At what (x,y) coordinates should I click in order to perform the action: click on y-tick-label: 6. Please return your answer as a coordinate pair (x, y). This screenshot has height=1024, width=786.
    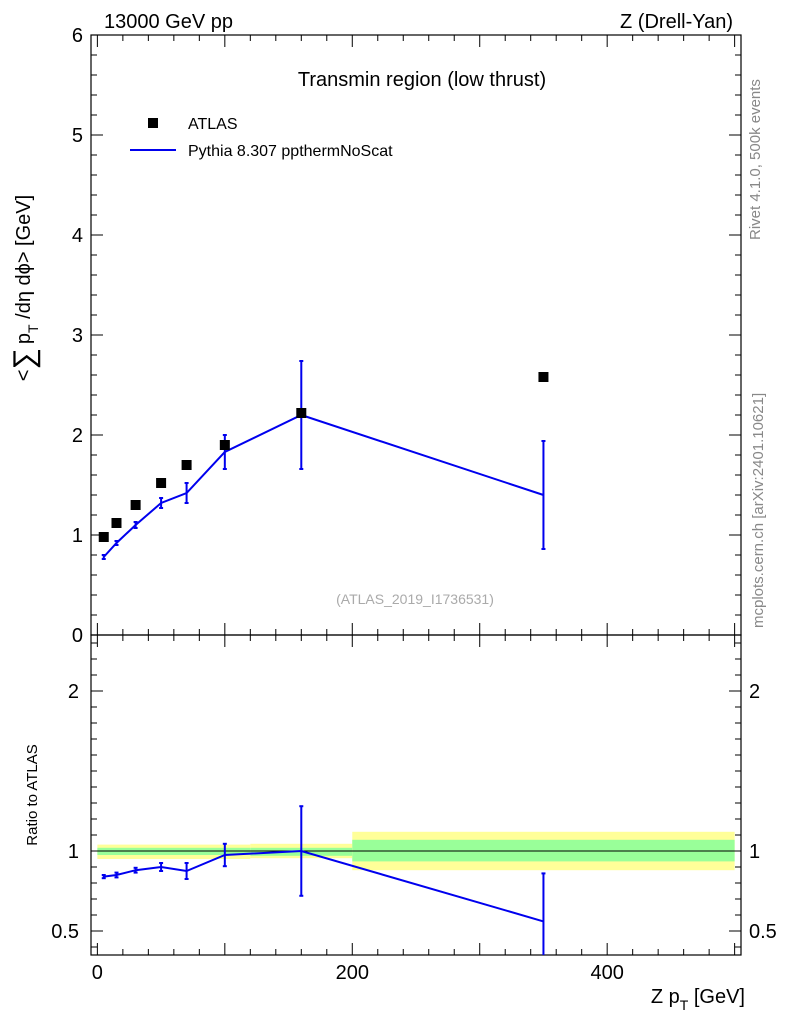
    Looking at the image, I should click on (77, 36).